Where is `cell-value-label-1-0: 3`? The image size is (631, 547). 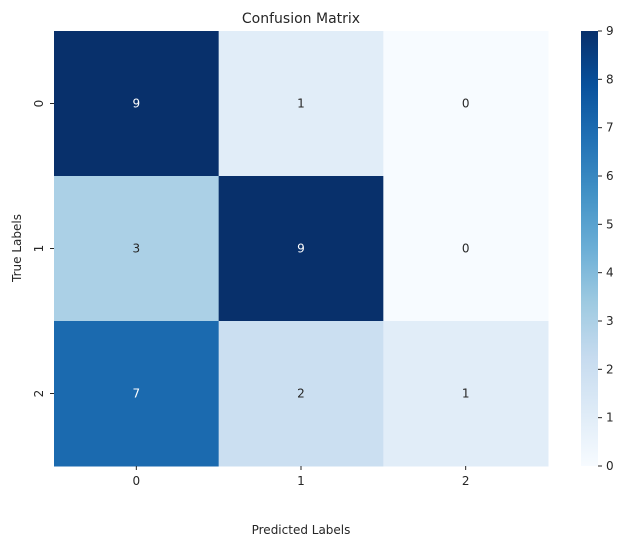
cell-value-label-1-0: 3 is located at coordinates (137, 249).